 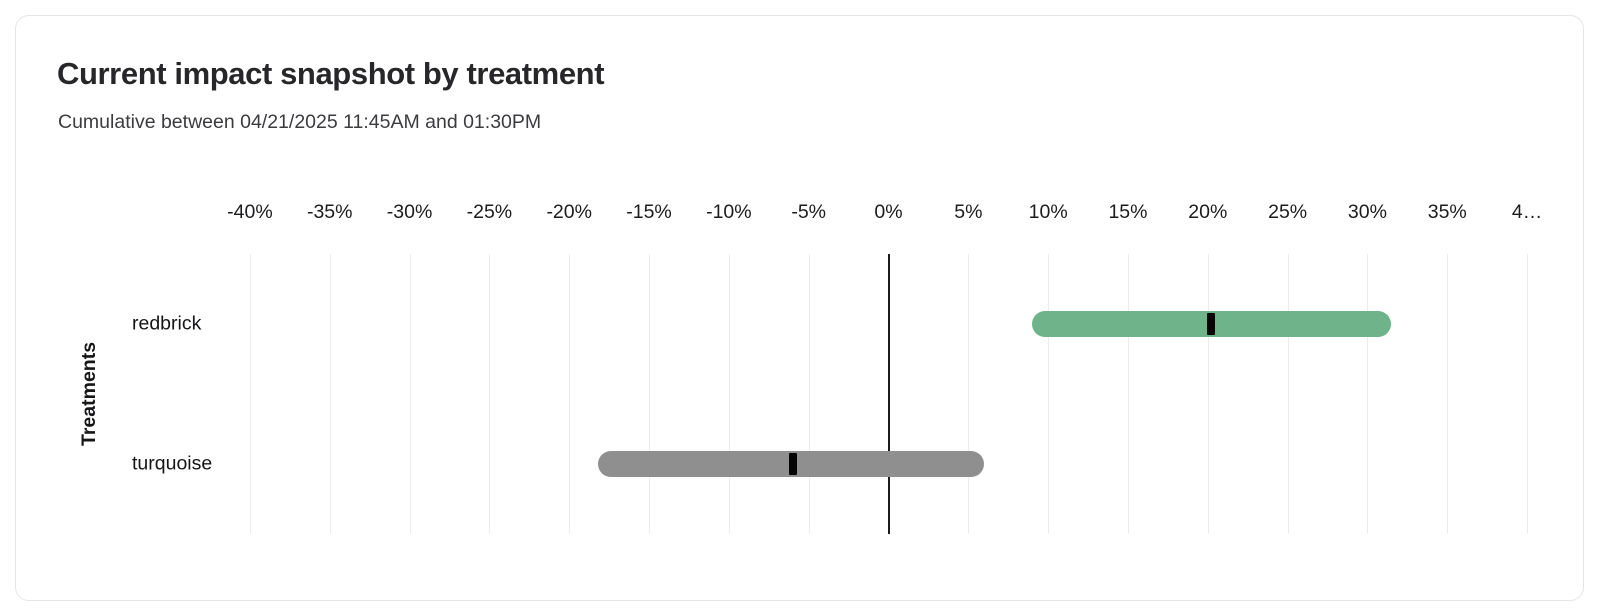 What do you see at coordinates (1210, 324) in the screenshot?
I see `point-estimate-marker-redbrick` at bounding box center [1210, 324].